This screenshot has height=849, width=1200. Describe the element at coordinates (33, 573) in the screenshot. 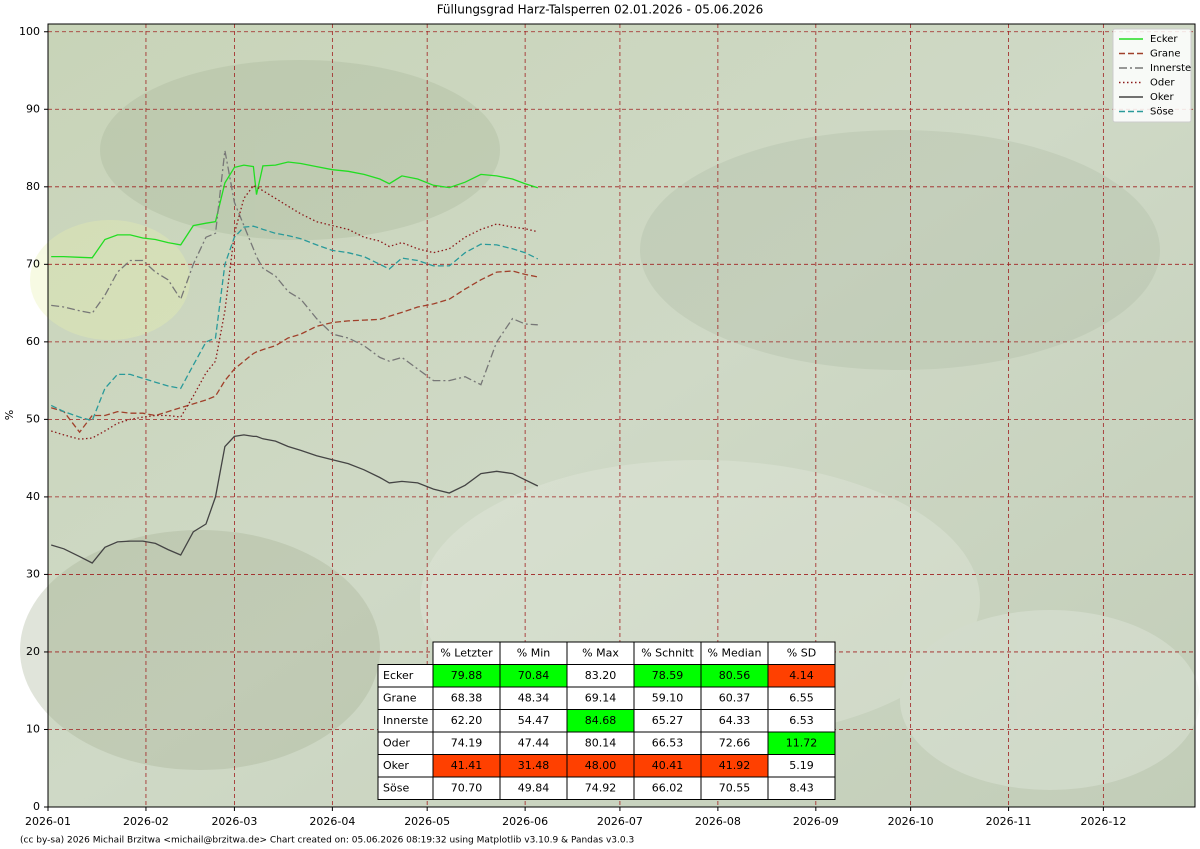

I see `y-tick-label: 30` at that location.